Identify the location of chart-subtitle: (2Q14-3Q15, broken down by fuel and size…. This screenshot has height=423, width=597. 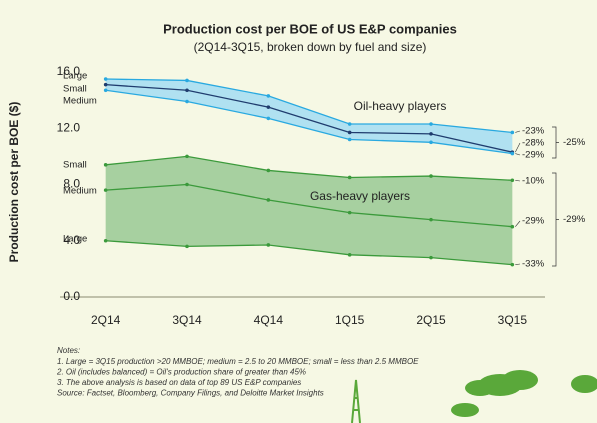
(310, 47).